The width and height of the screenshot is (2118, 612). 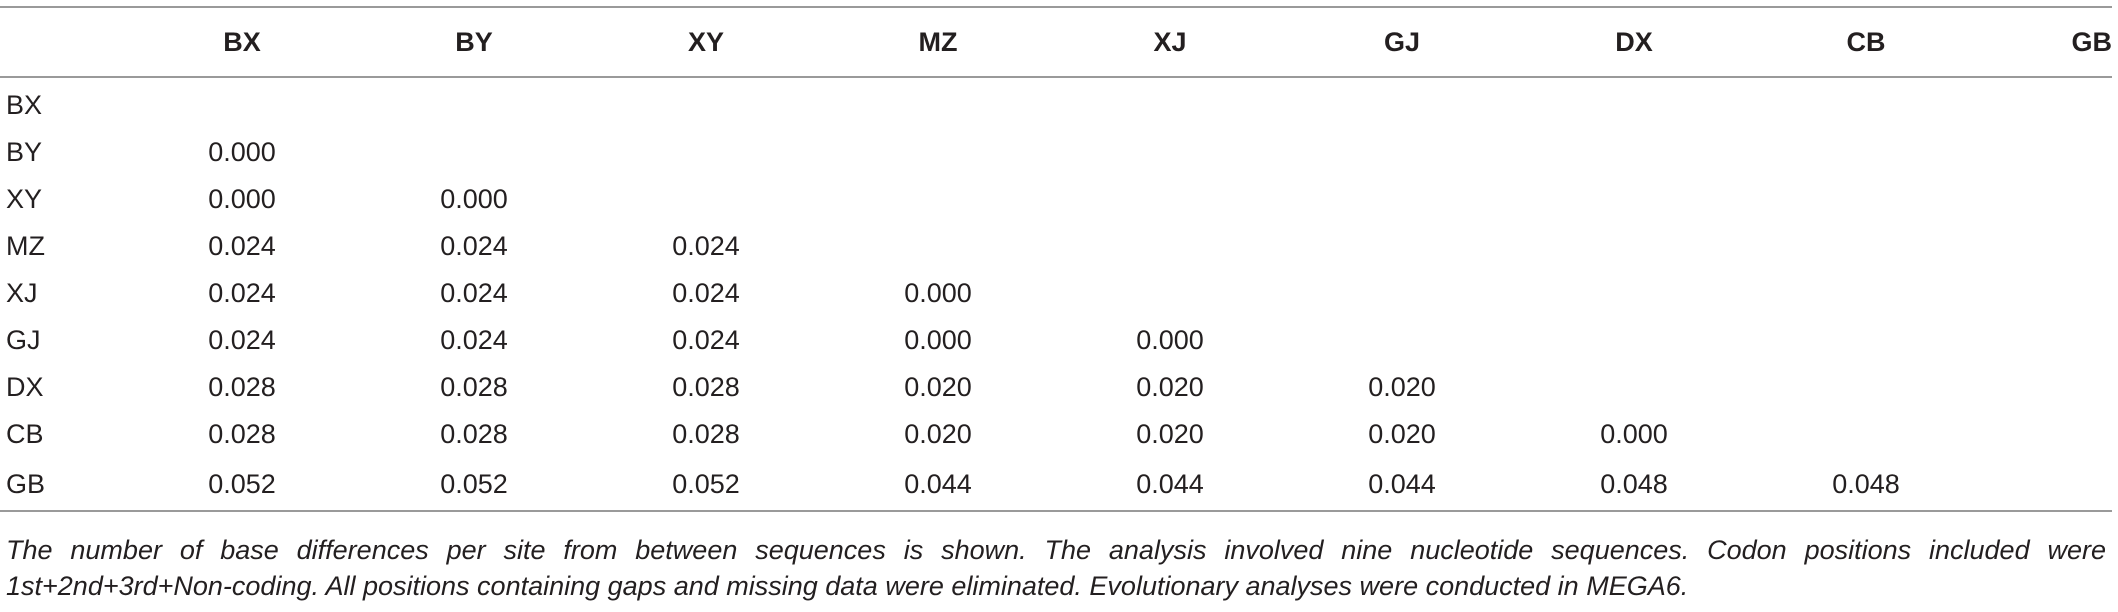 What do you see at coordinates (1402, 42) in the screenshot?
I see `column-header: GJ` at bounding box center [1402, 42].